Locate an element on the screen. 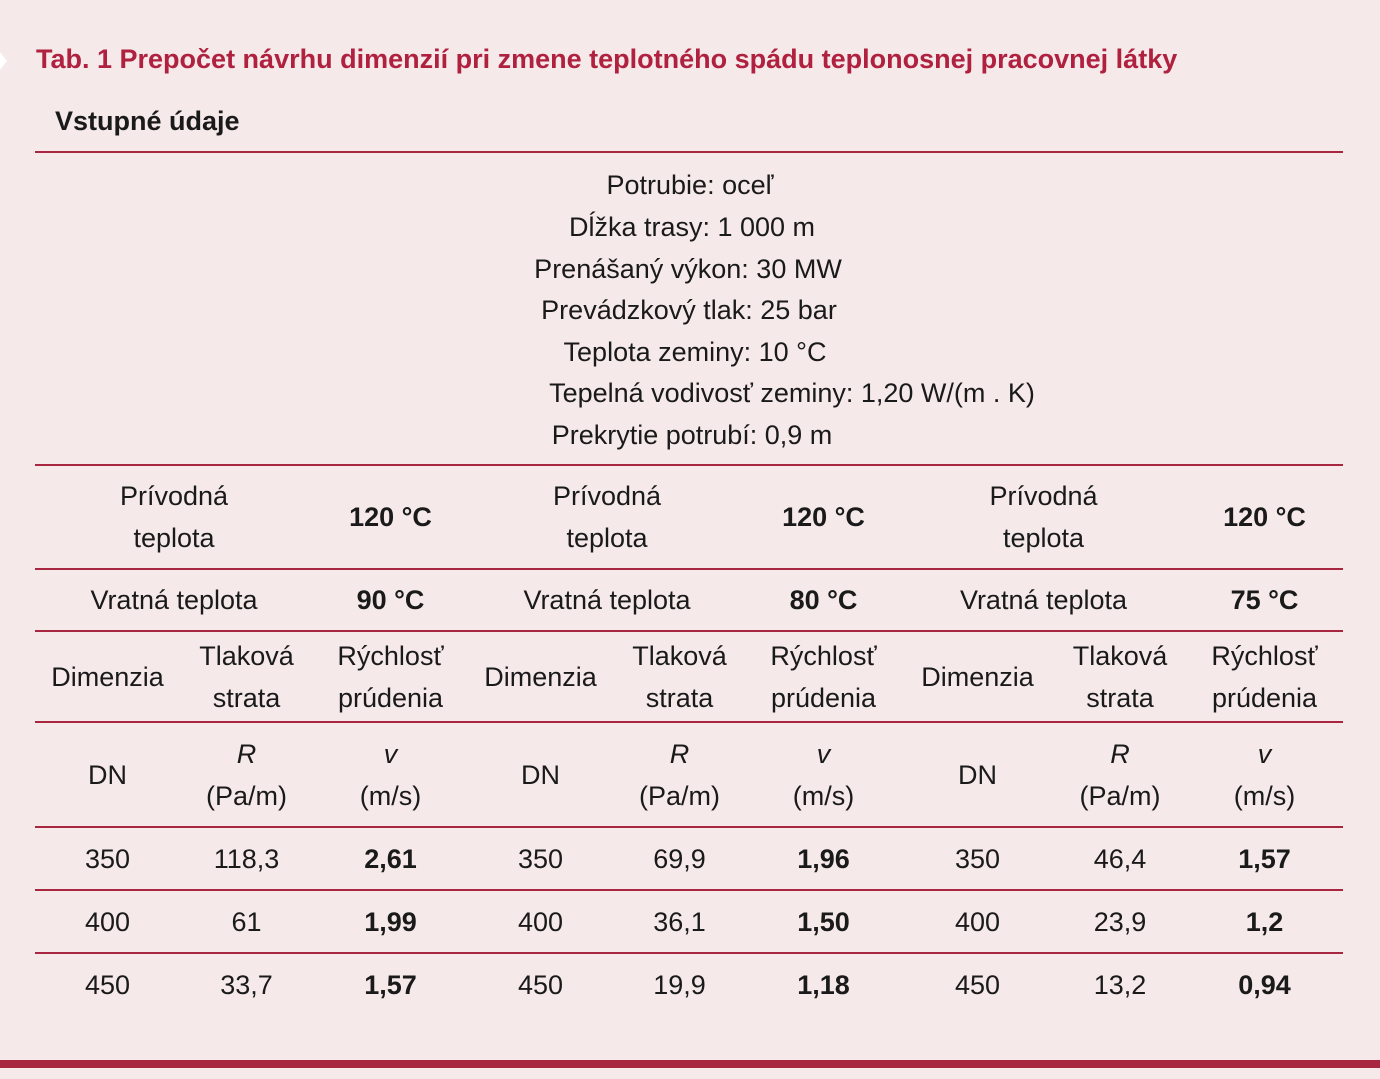  table-cell-r: 33,7 is located at coordinates (246, 985).